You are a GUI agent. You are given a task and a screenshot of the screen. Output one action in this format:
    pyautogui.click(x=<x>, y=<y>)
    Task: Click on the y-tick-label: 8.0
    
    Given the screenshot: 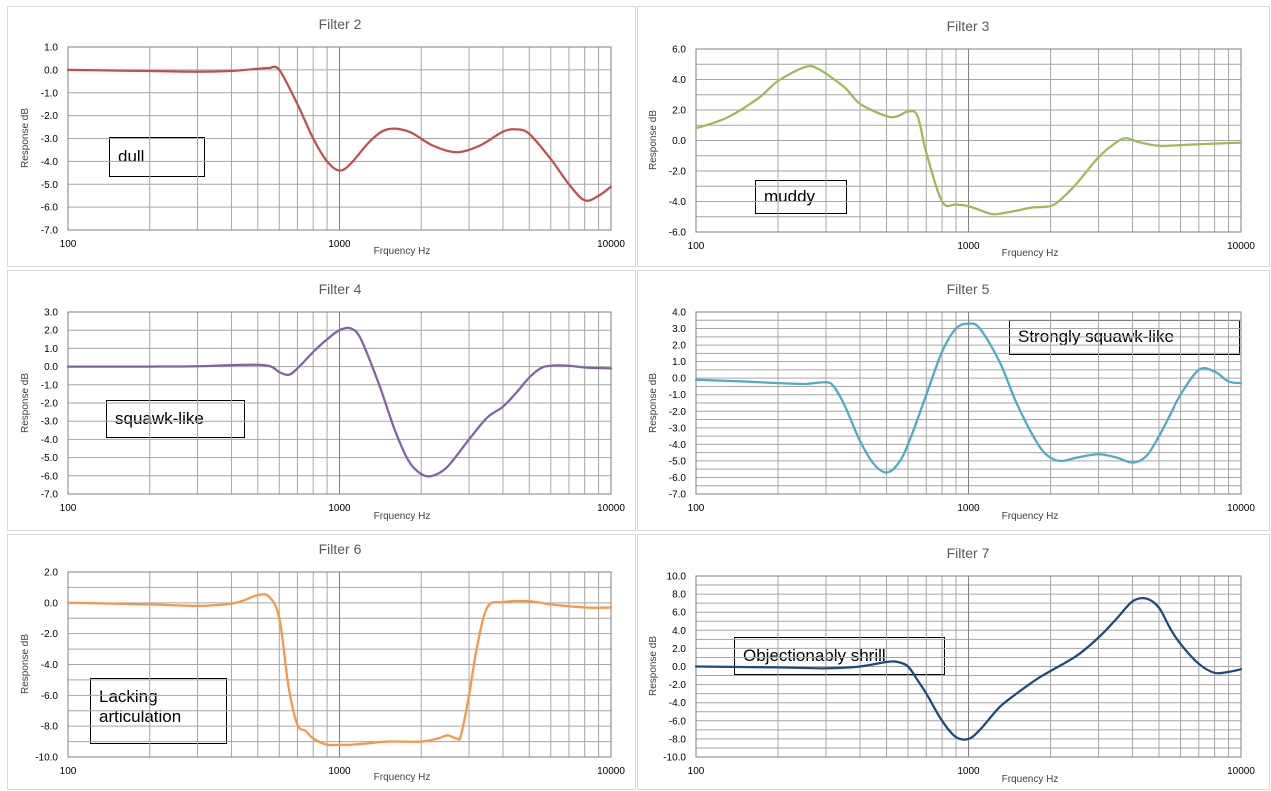 What is the action you would take?
    pyautogui.click(x=679, y=595)
    